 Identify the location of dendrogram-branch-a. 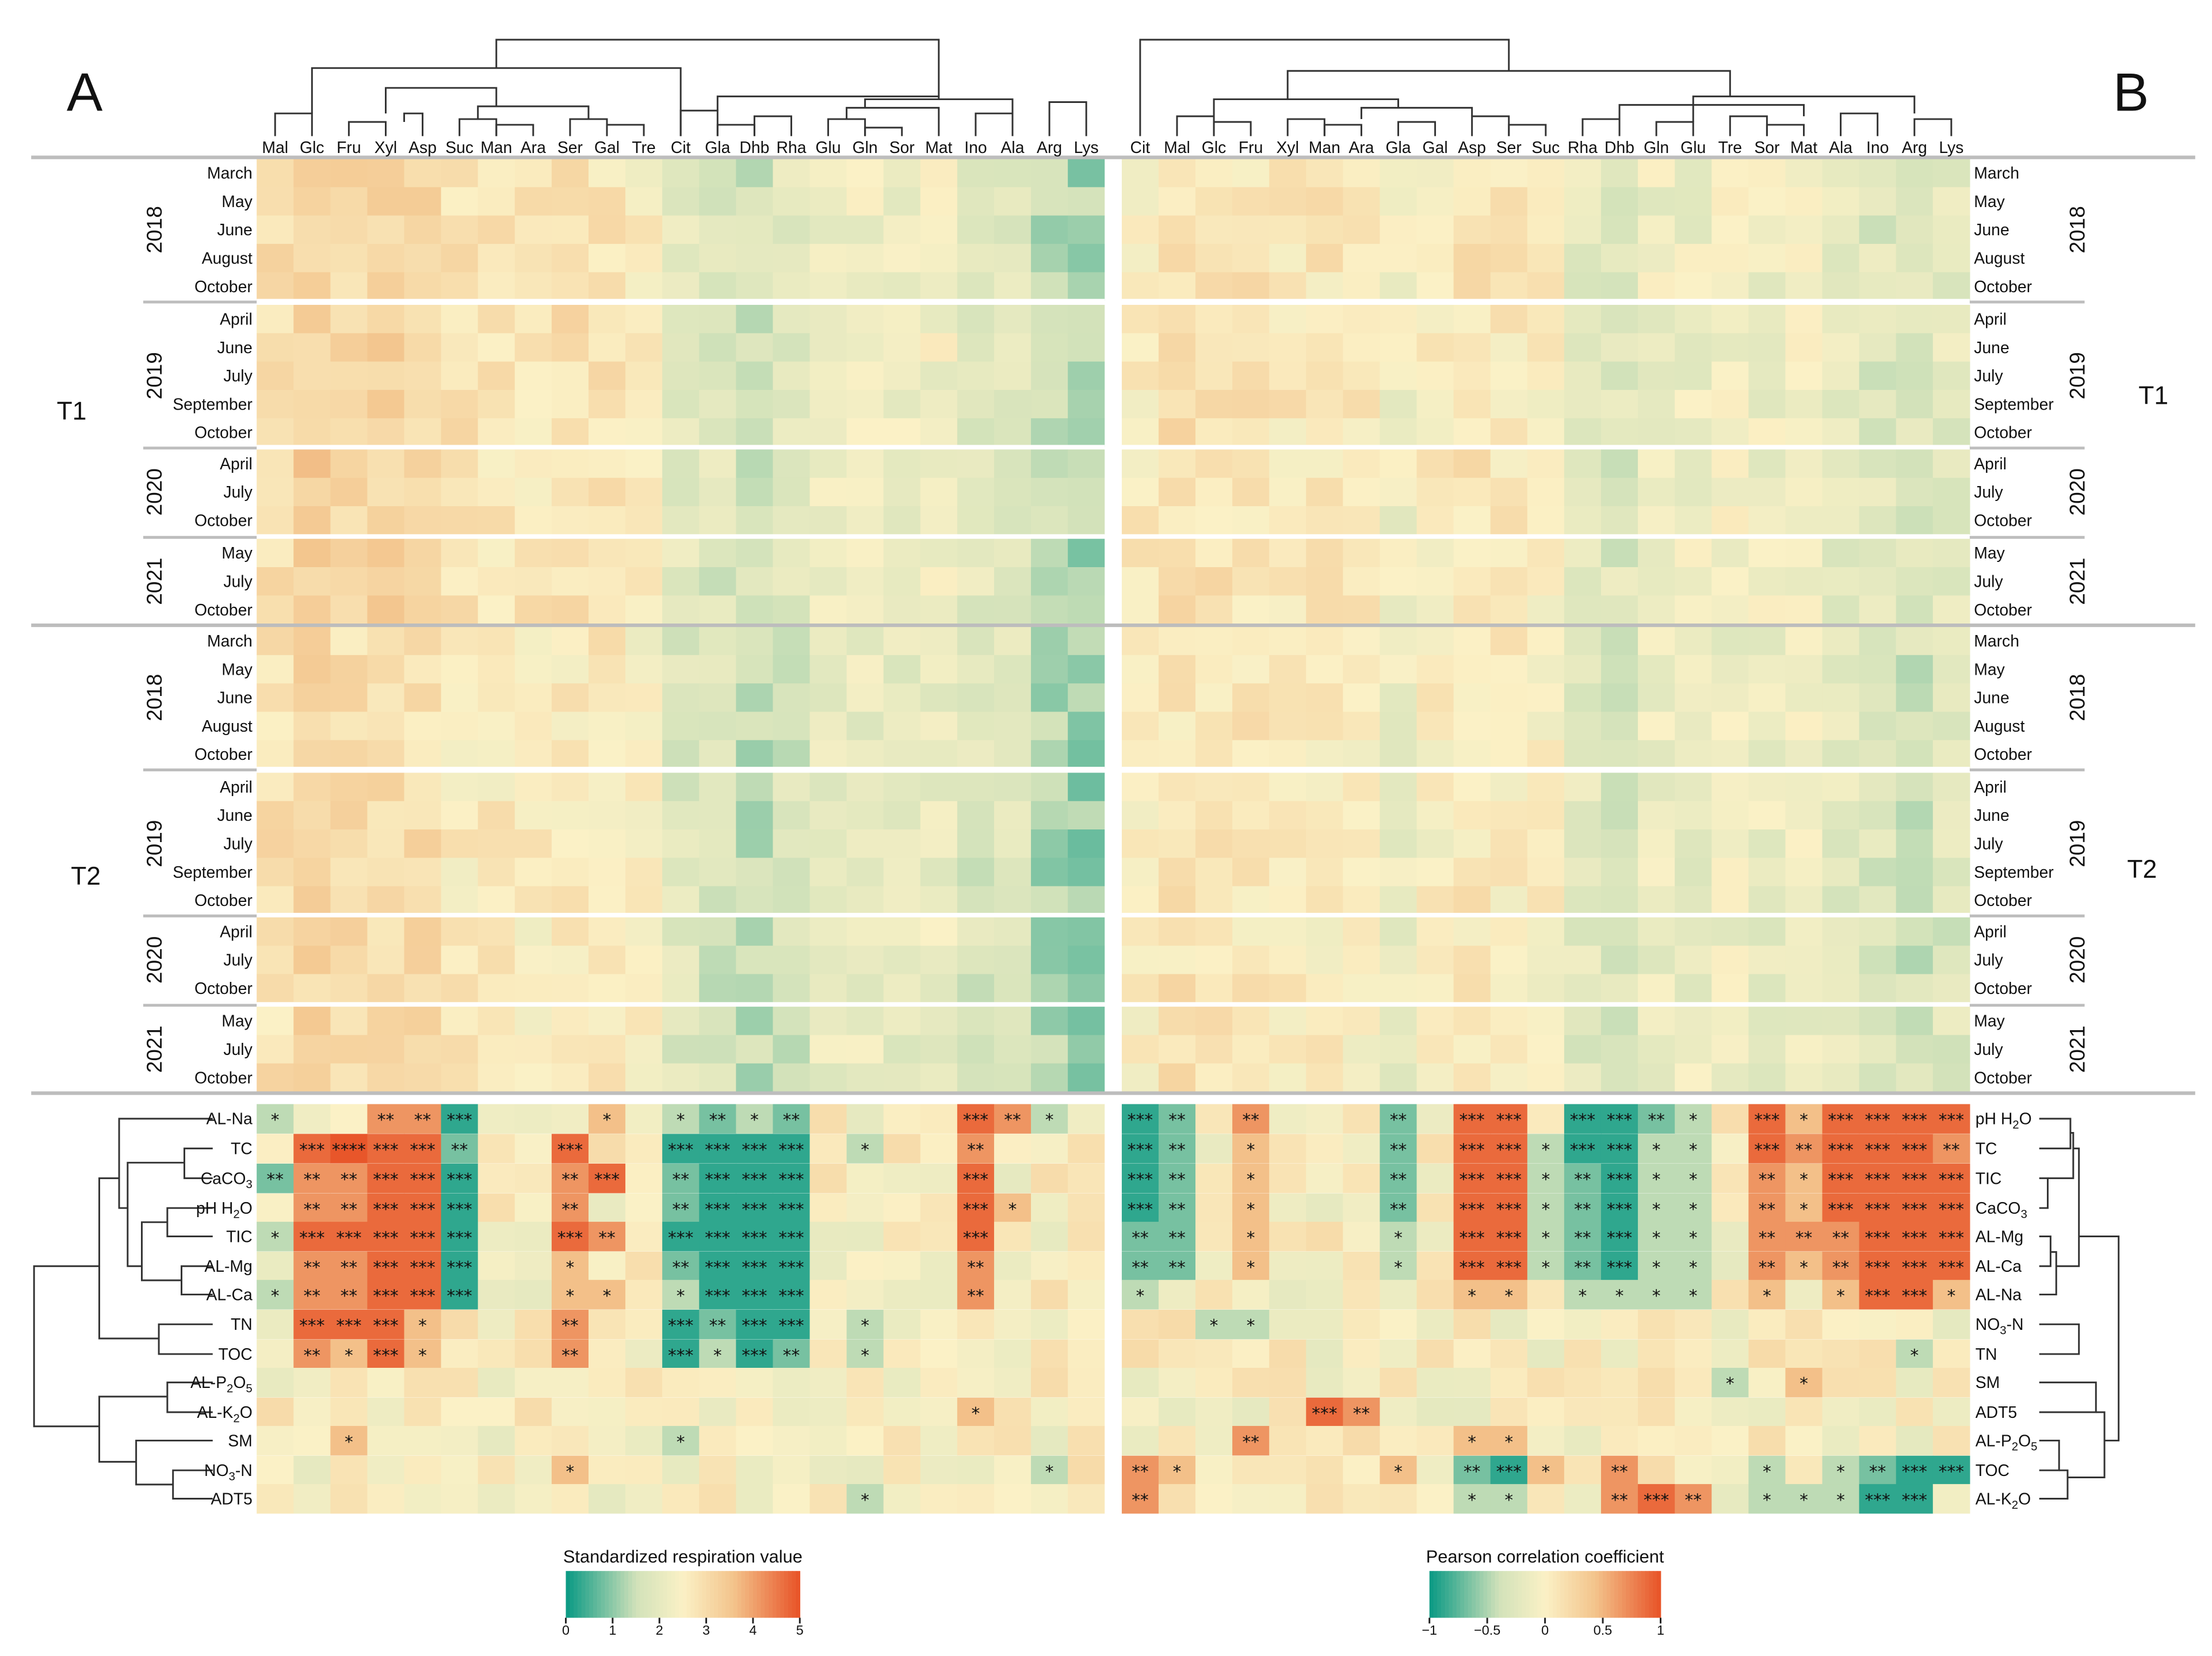
(735, 130).